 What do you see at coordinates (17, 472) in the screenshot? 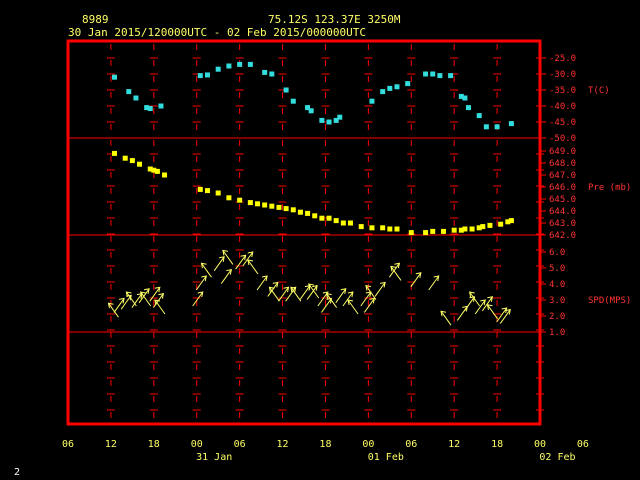
I see `page-number: 2` at bounding box center [17, 472].